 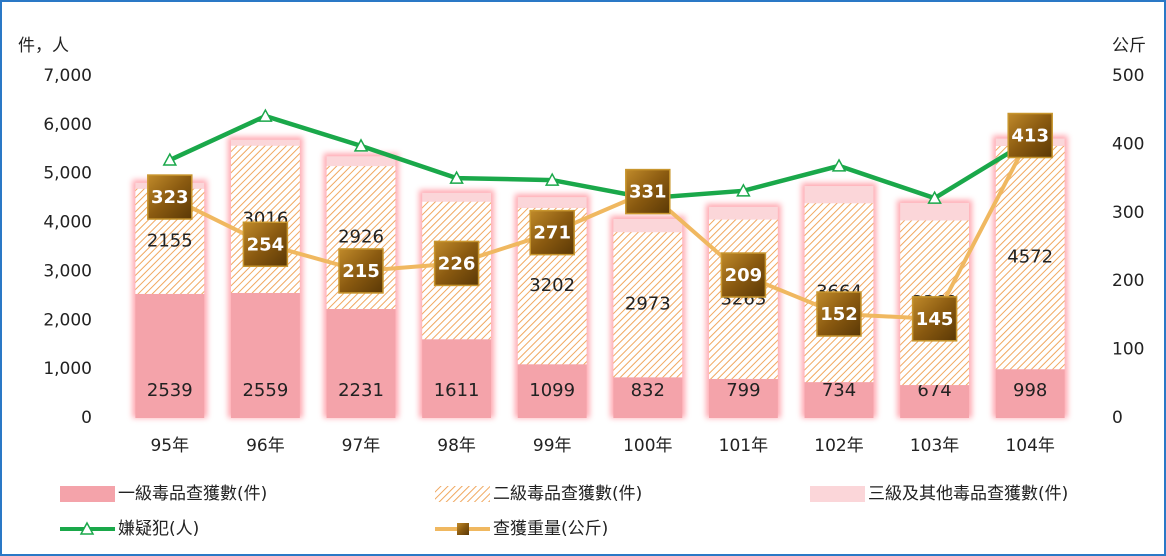 What do you see at coordinates (169, 446) in the screenshot?
I see `x-tick-label: 95年` at bounding box center [169, 446].